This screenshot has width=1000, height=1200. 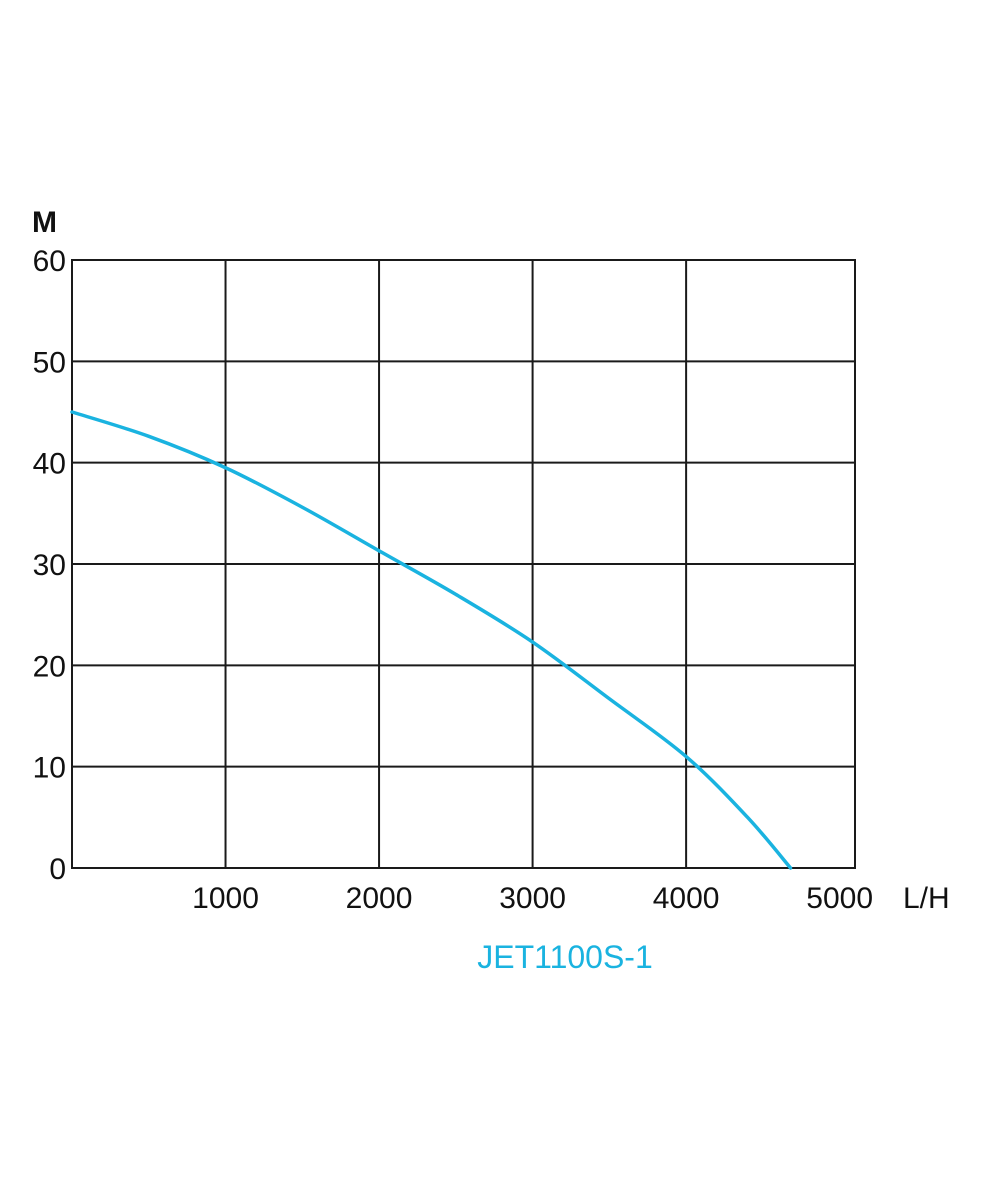 I want to click on x-tick-label: 2000, so click(x=379, y=898).